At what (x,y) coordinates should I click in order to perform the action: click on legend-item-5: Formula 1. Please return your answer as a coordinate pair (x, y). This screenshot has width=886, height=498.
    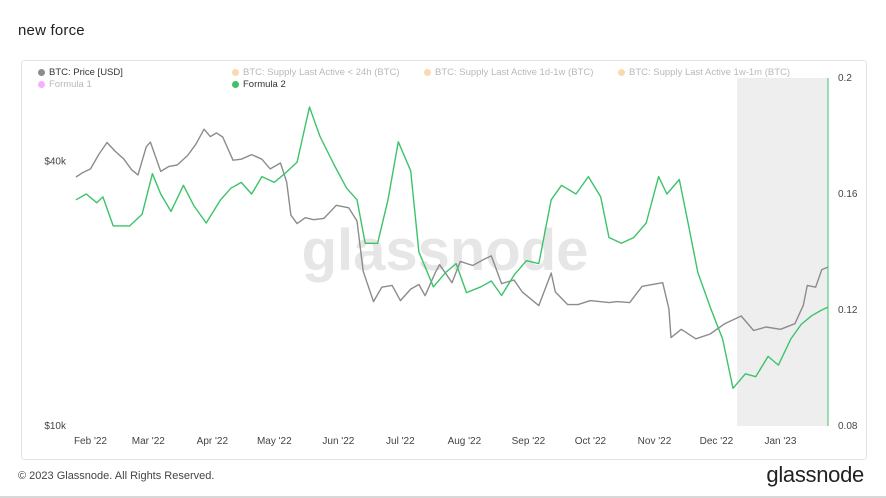
    Looking at the image, I should click on (65, 84).